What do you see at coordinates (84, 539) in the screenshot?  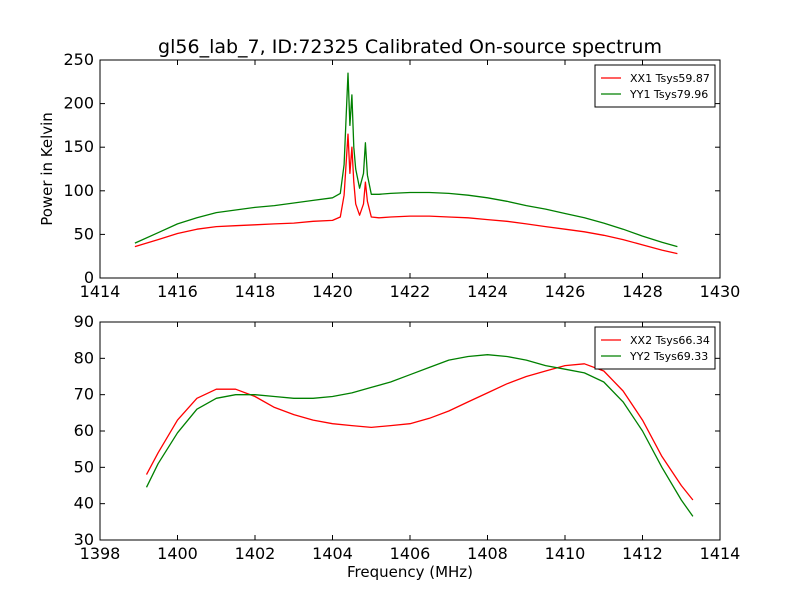 I see `y-tick-label: 30` at bounding box center [84, 539].